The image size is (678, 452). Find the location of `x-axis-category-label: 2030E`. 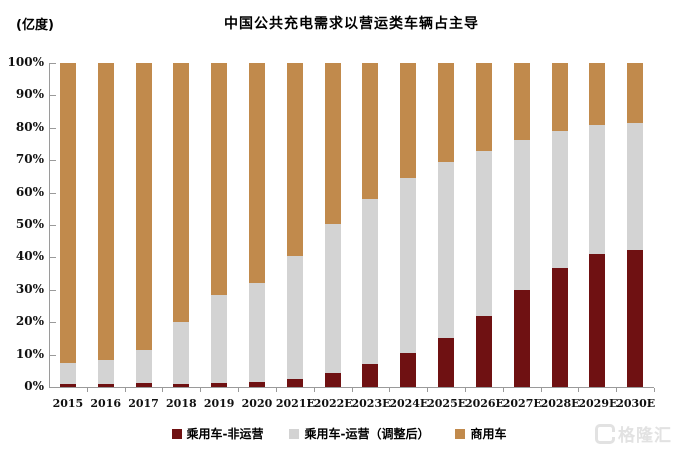

x-axis-category-label: 2030E is located at coordinates (636, 403).